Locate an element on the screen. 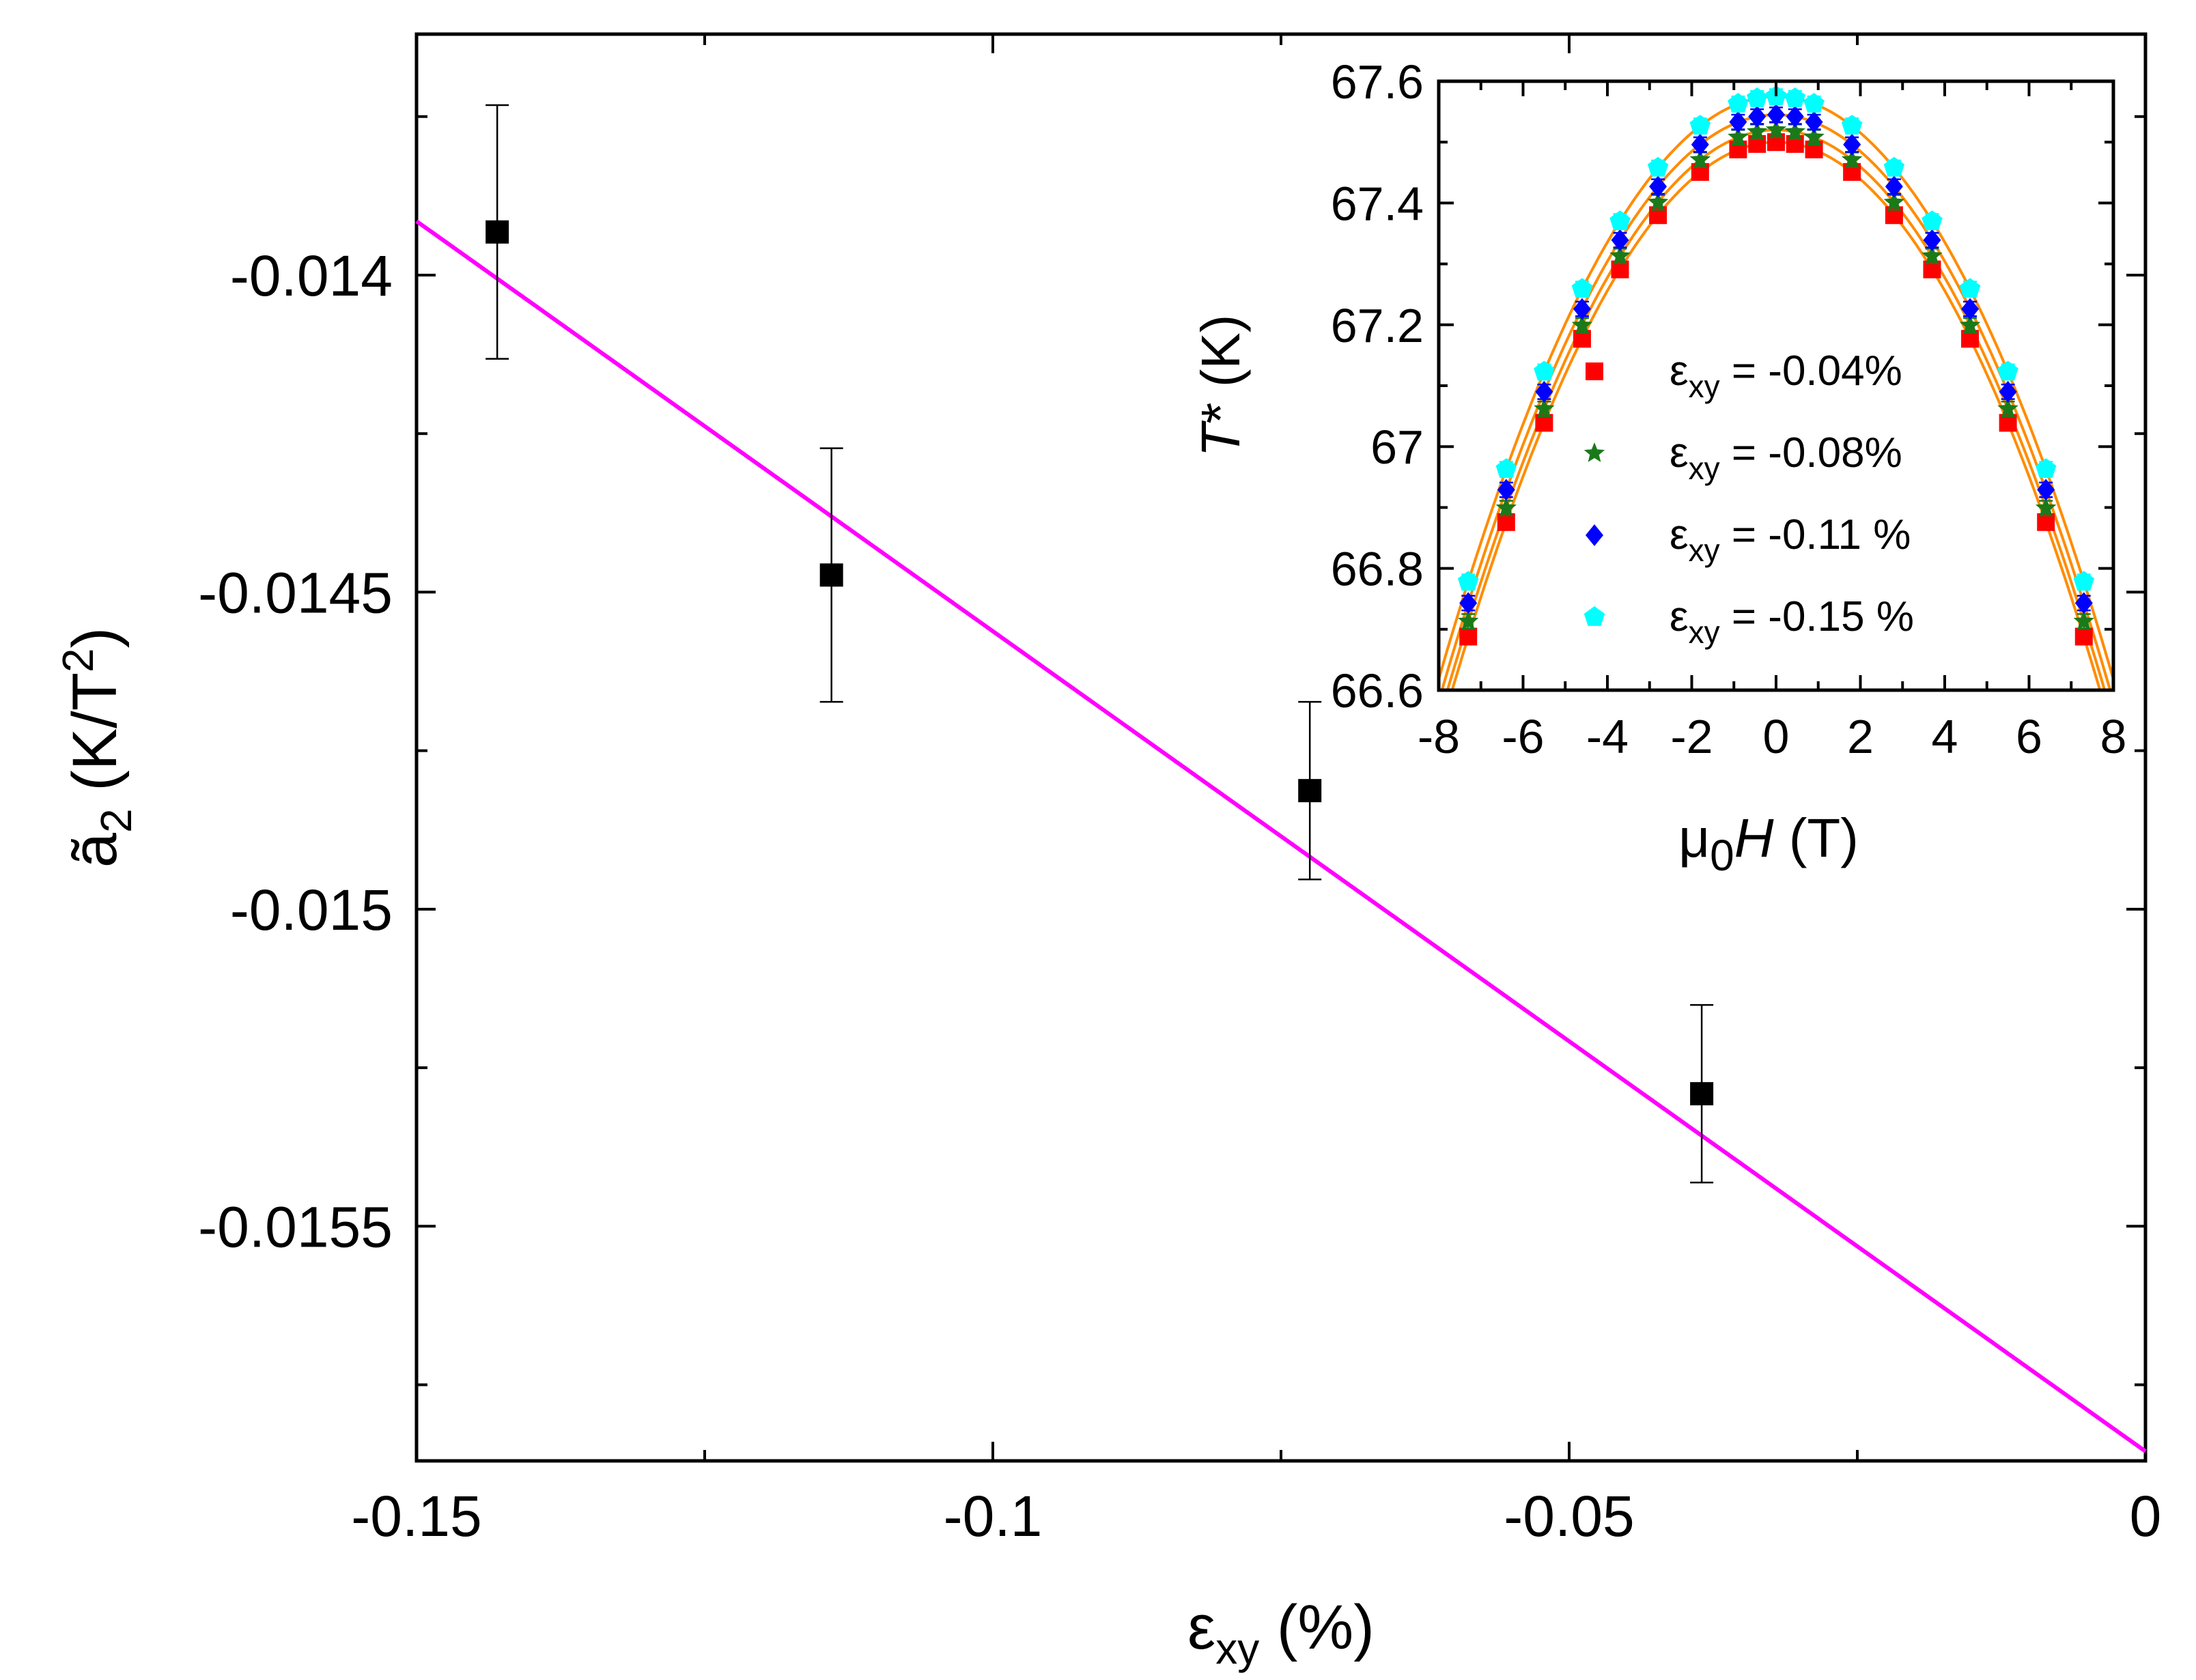  inset-ticks is located at coordinates (1776, 386).